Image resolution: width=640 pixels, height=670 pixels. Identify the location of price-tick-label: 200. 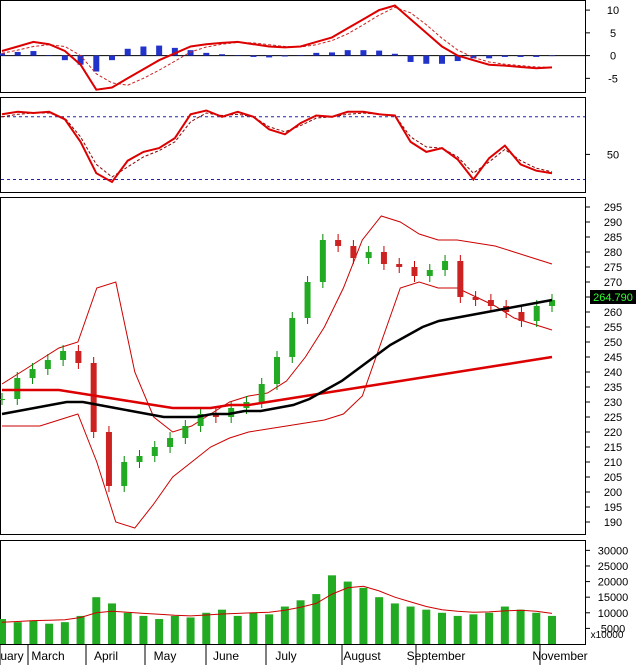
(613, 493).